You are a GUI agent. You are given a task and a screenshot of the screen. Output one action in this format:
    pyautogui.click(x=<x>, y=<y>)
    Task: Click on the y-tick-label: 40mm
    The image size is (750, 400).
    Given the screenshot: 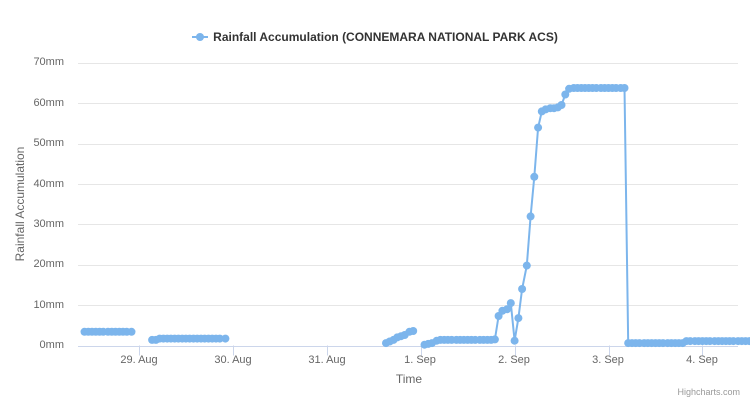 What is the action you would take?
    pyautogui.click(x=48, y=184)
    